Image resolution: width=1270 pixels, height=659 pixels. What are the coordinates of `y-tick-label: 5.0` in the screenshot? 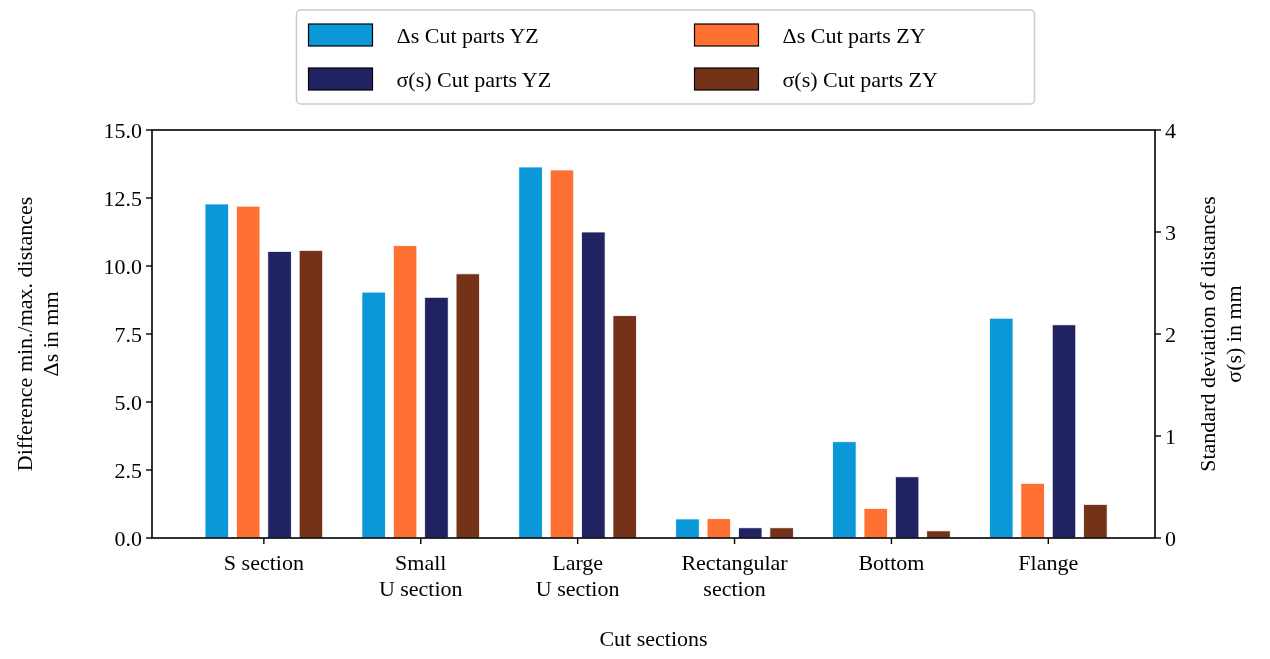 It's located at (128, 402).